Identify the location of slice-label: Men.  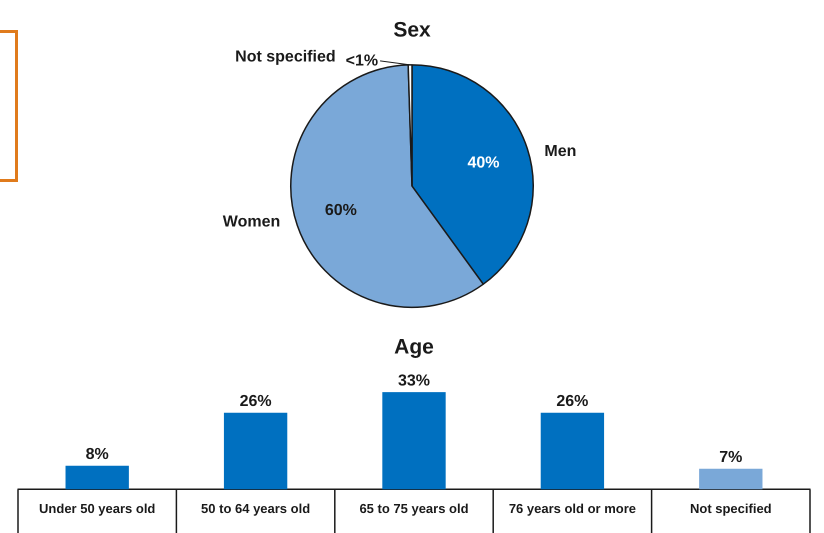
(560, 151).